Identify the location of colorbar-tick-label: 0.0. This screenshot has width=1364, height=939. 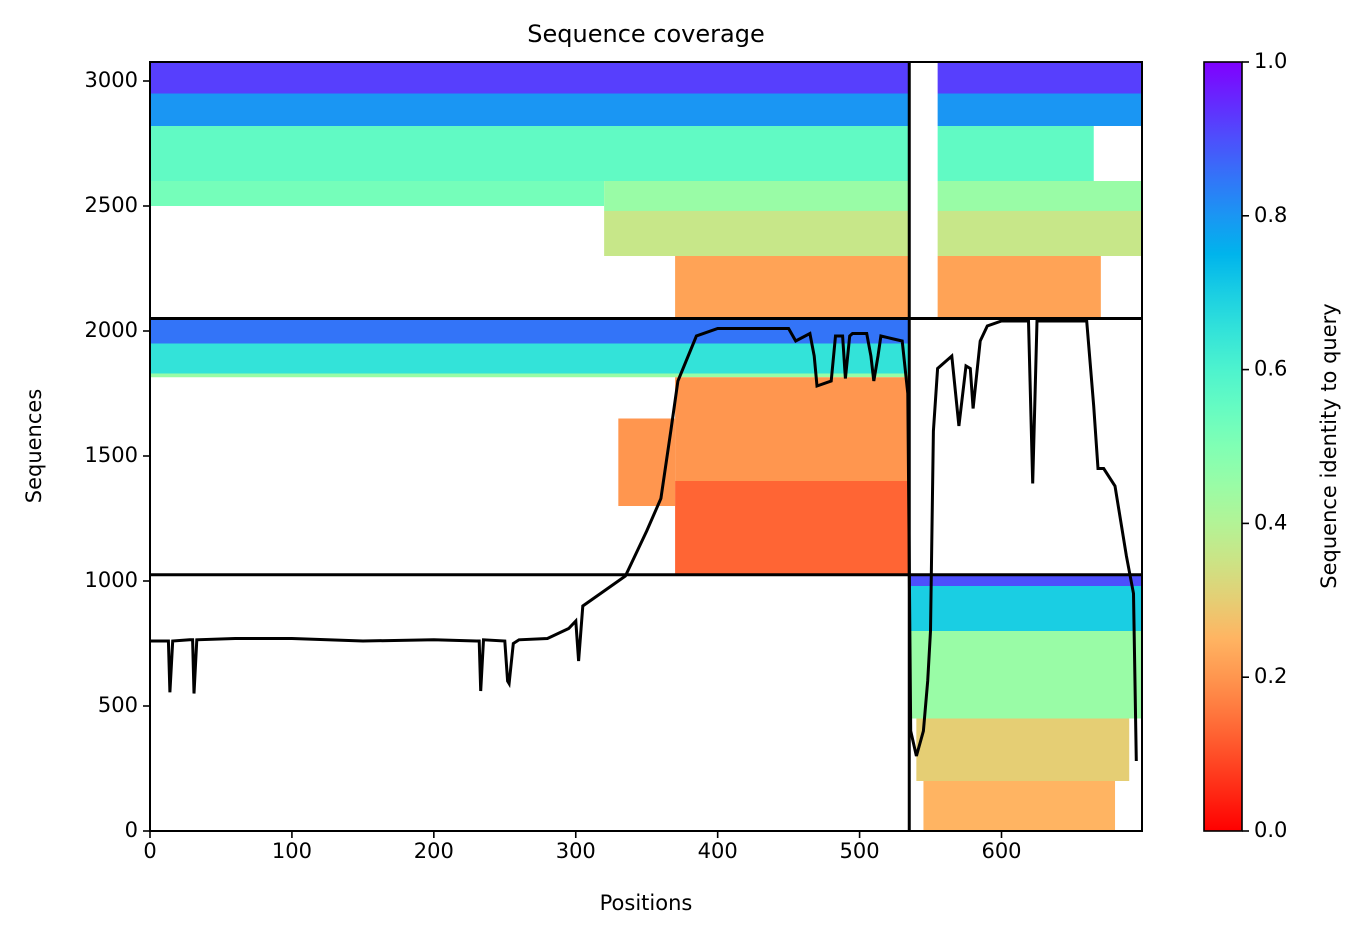
(1270, 830).